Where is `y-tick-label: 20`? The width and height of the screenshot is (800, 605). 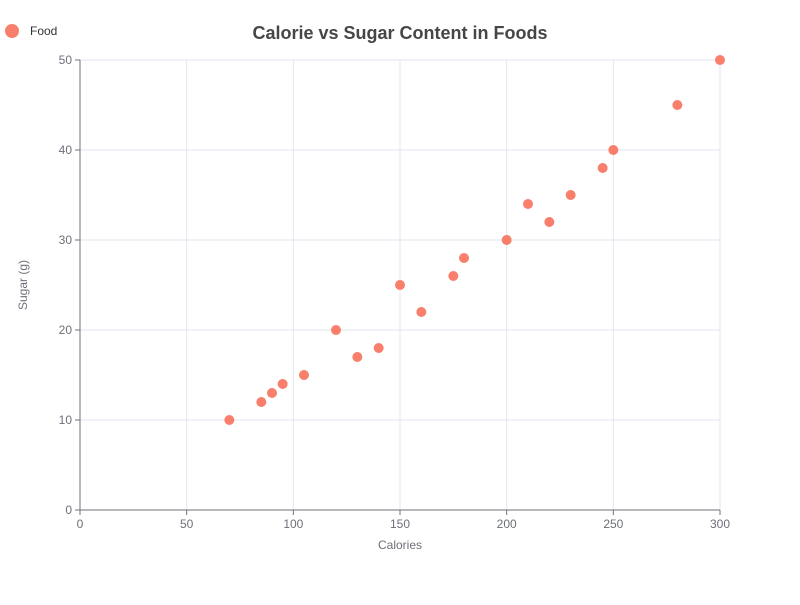
y-tick-label: 20 is located at coordinates (66, 330).